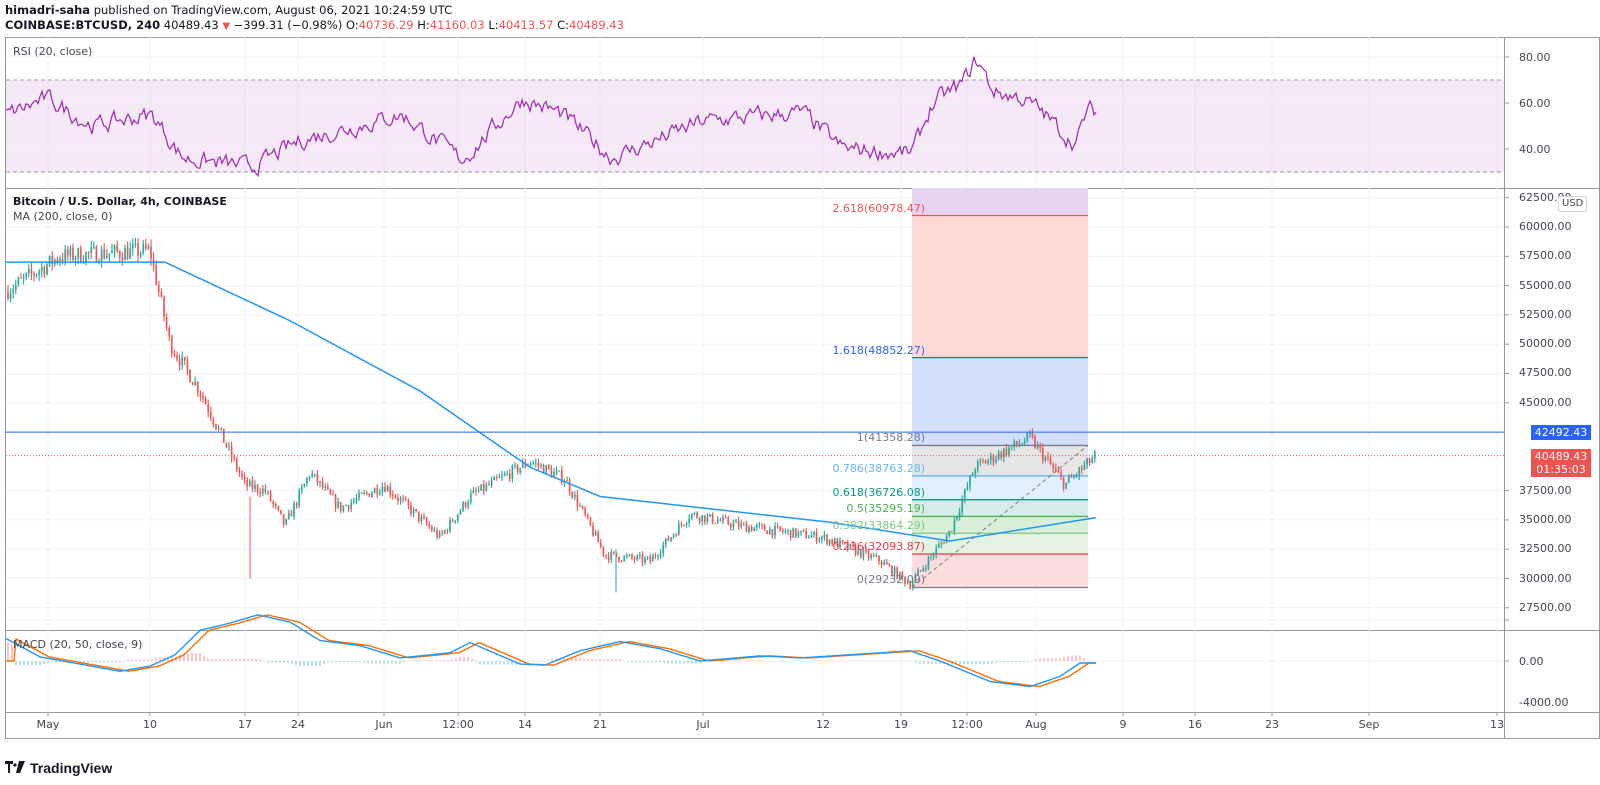 The image size is (1600, 785). Describe the element at coordinates (1561, 456) in the screenshot. I see `last-price-value: 40489.43` at that location.